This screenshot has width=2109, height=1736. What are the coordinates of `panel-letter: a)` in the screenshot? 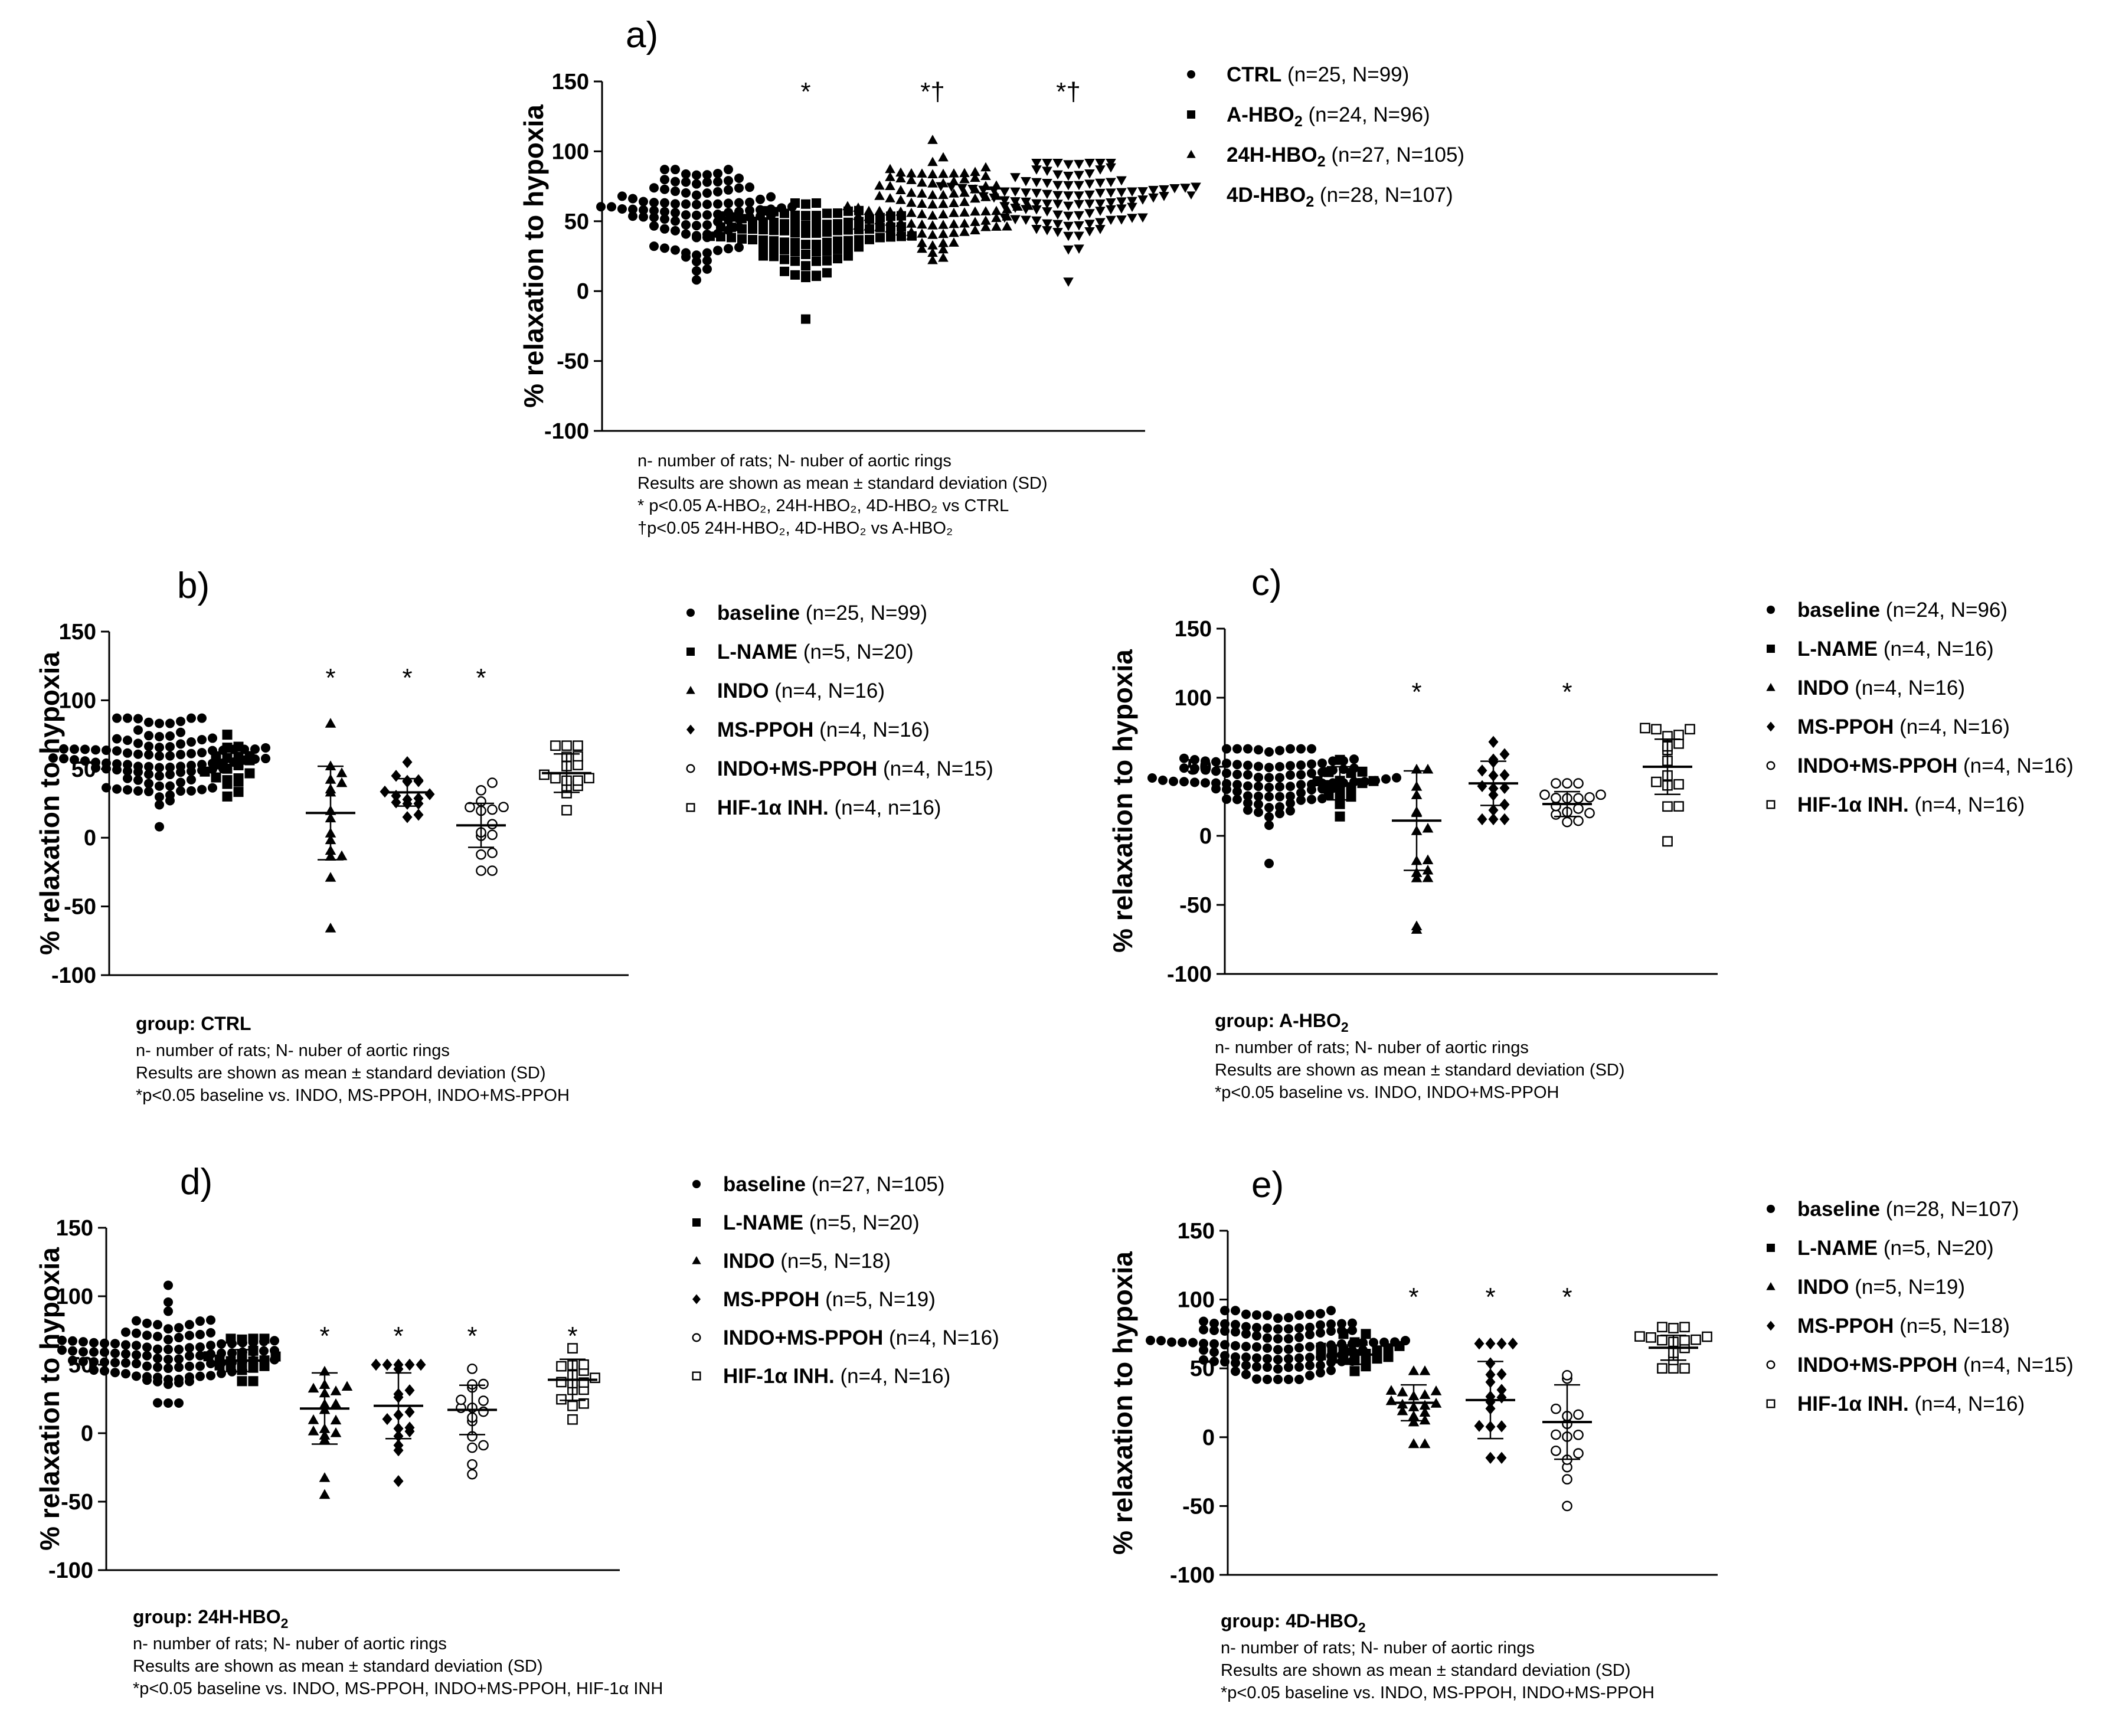 It's located at (642, 35).